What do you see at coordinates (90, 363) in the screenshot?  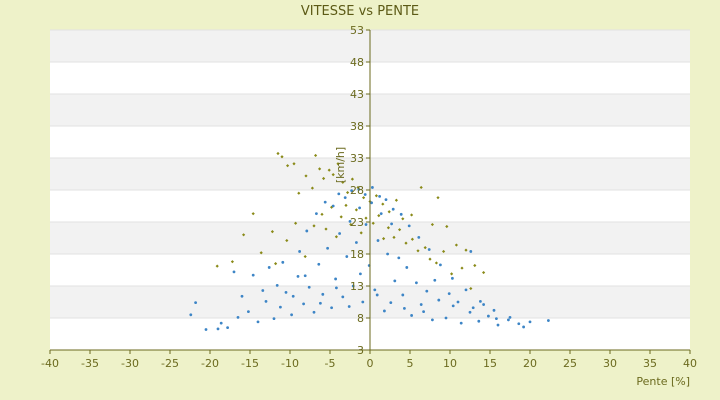 I see `x-tick-label: -35` at bounding box center [90, 363].